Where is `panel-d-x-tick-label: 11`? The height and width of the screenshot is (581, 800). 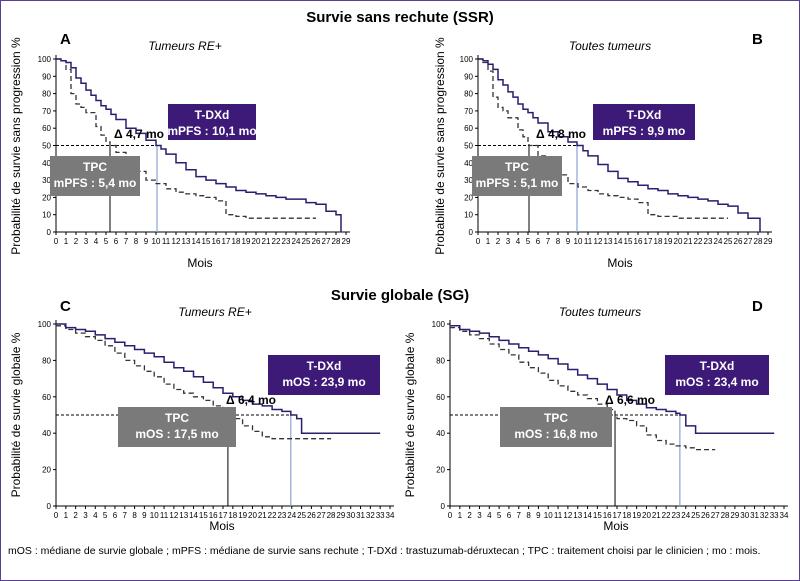 panel-d-x-tick-label: 11 is located at coordinates (558, 515).